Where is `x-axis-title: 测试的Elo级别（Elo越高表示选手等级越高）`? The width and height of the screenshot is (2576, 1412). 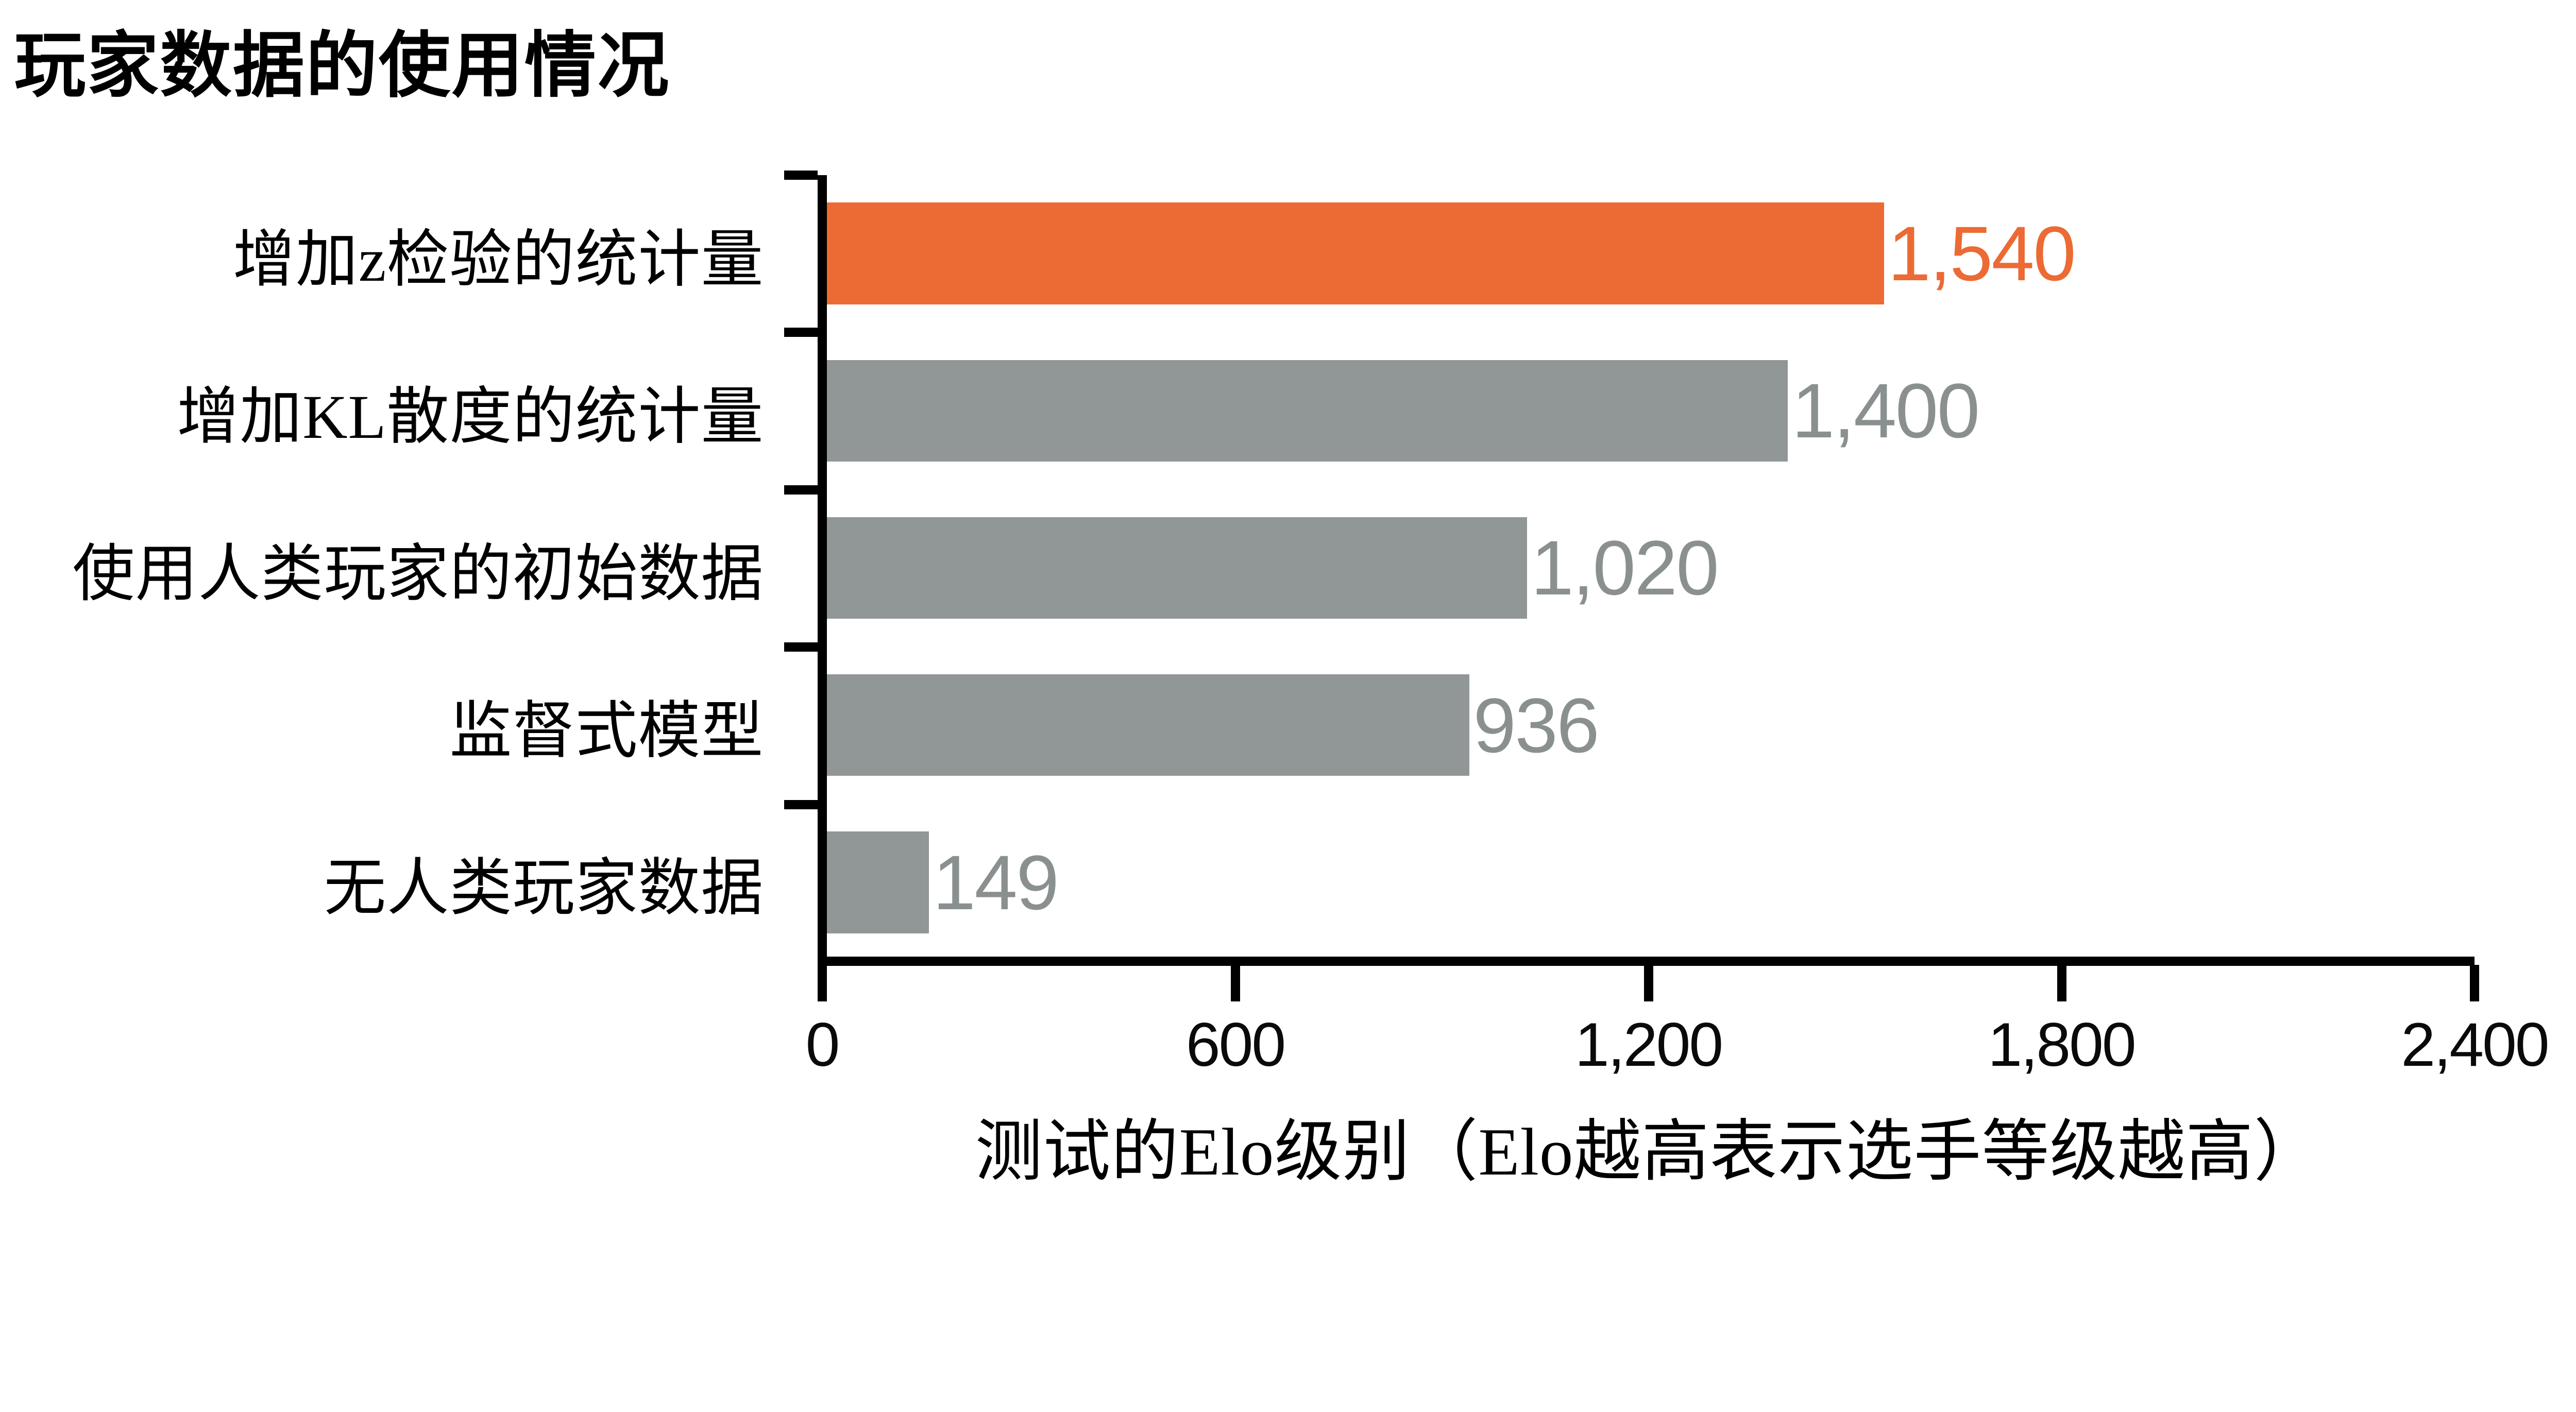
x-axis-title: 测试的Elo级别（Elo越高表示选手等级越高） is located at coordinates (1648, 1151).